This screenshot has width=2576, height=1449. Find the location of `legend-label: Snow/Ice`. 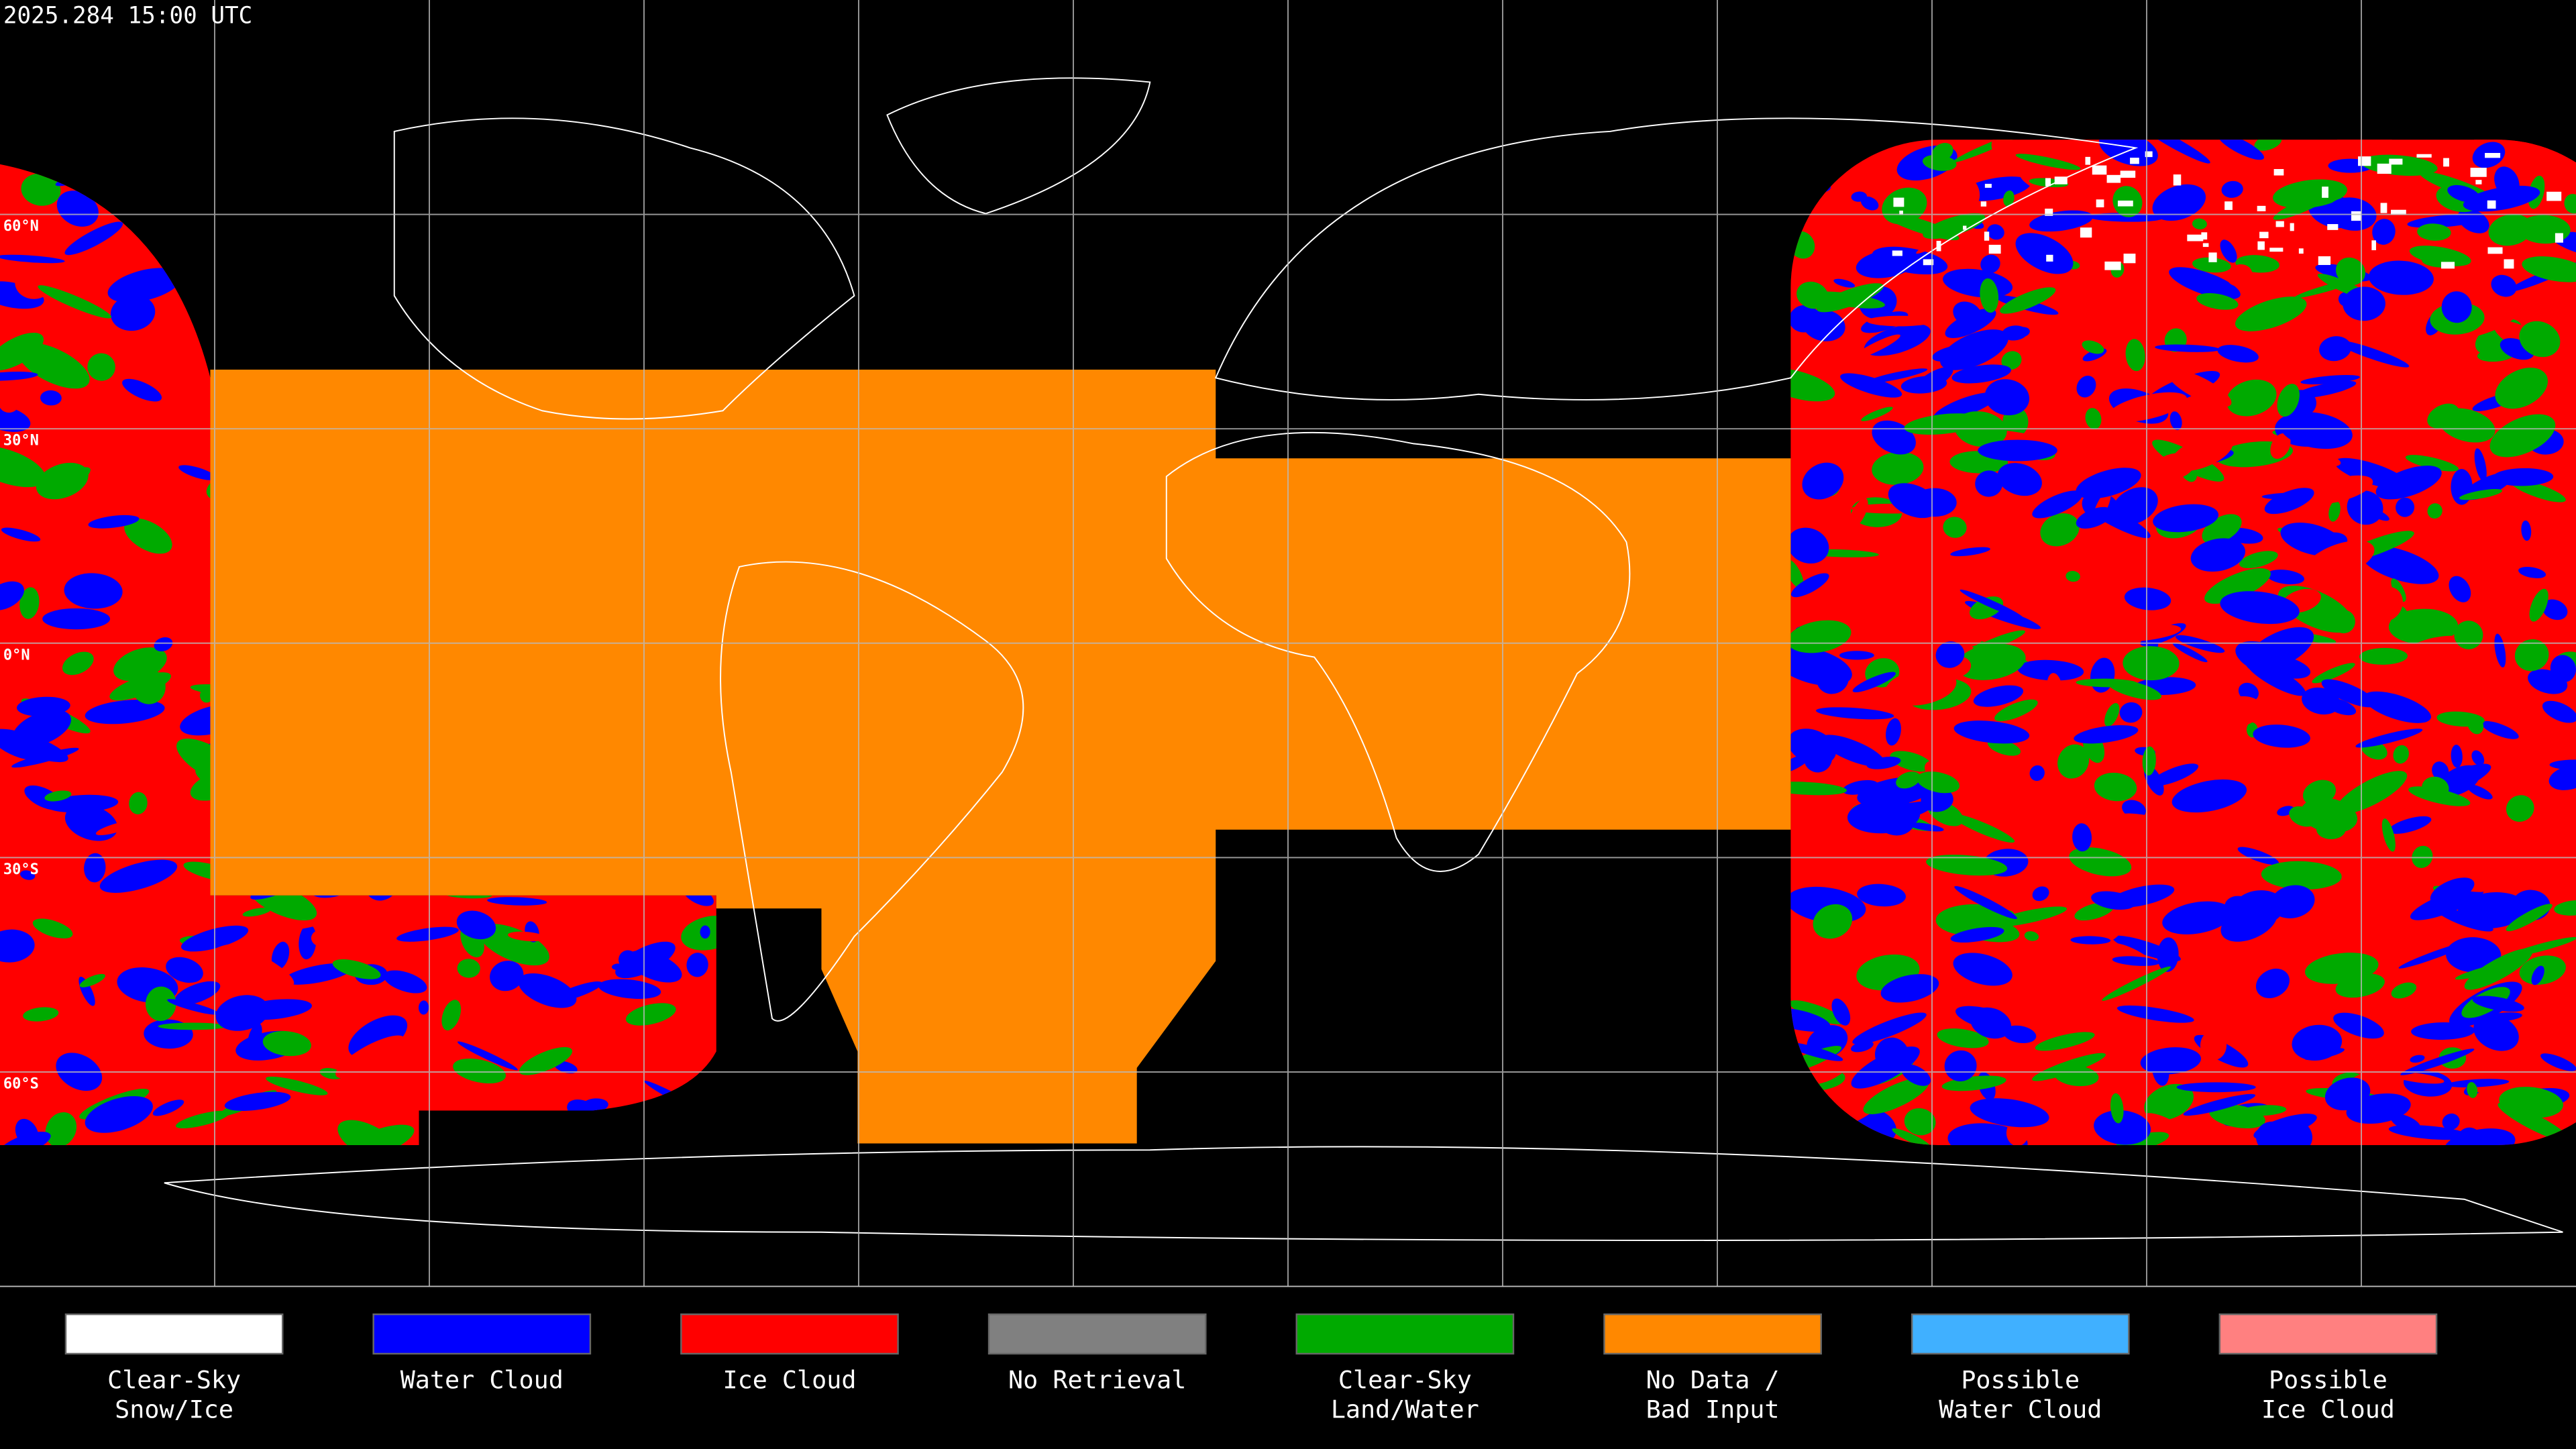

legend-label: Snow/Ice is located at coordinates (174, 1409).